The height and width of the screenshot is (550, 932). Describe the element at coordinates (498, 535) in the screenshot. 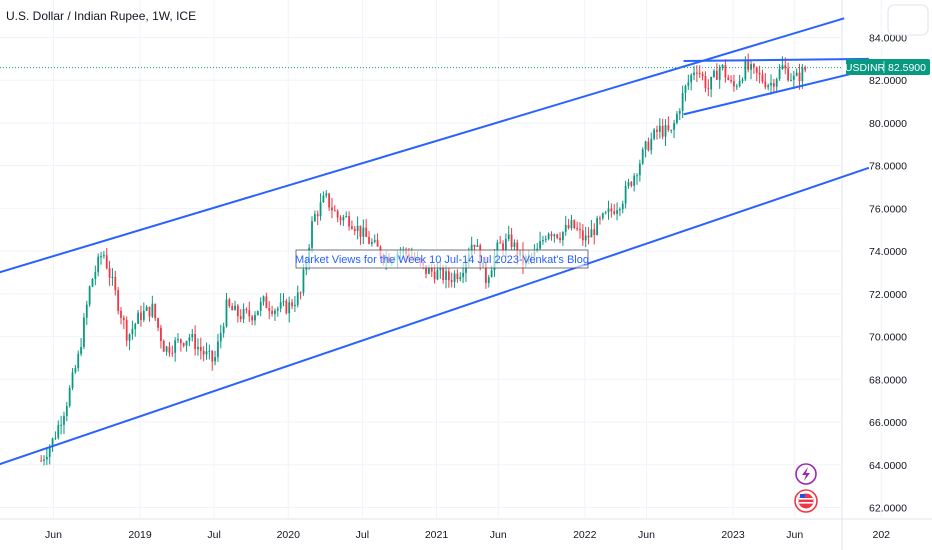

I see `x-tick-label: Jun` at that location.